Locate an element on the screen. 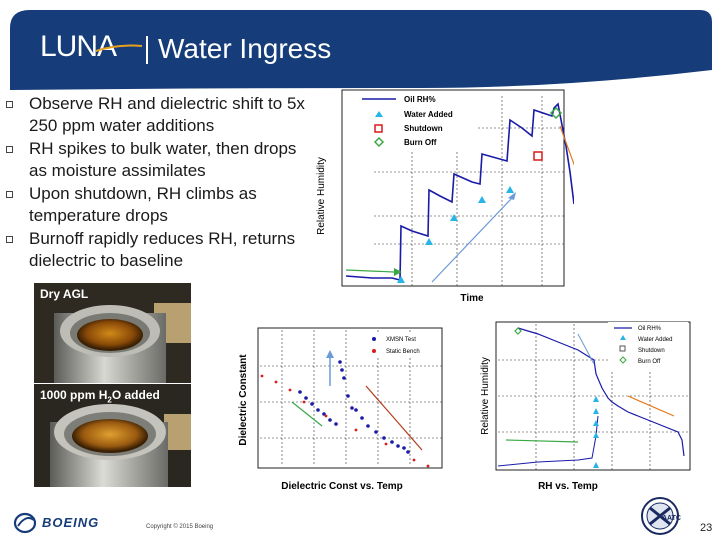 Image resolution: width=720 pixels, height=540 pixels. legend-square-icon is located at coordinates (378, 128).